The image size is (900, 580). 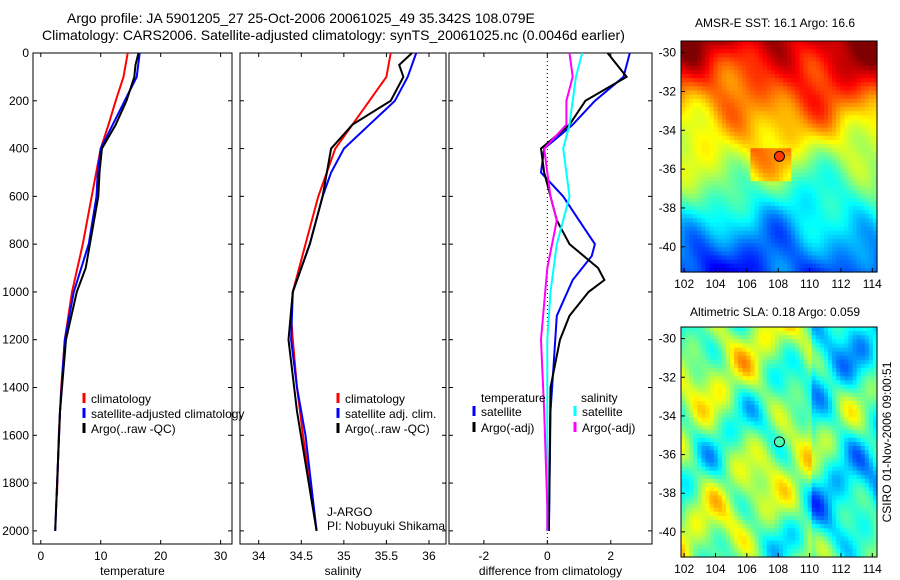 I want to click on map-y-tick-label: -30, so click(x=668, y=53).